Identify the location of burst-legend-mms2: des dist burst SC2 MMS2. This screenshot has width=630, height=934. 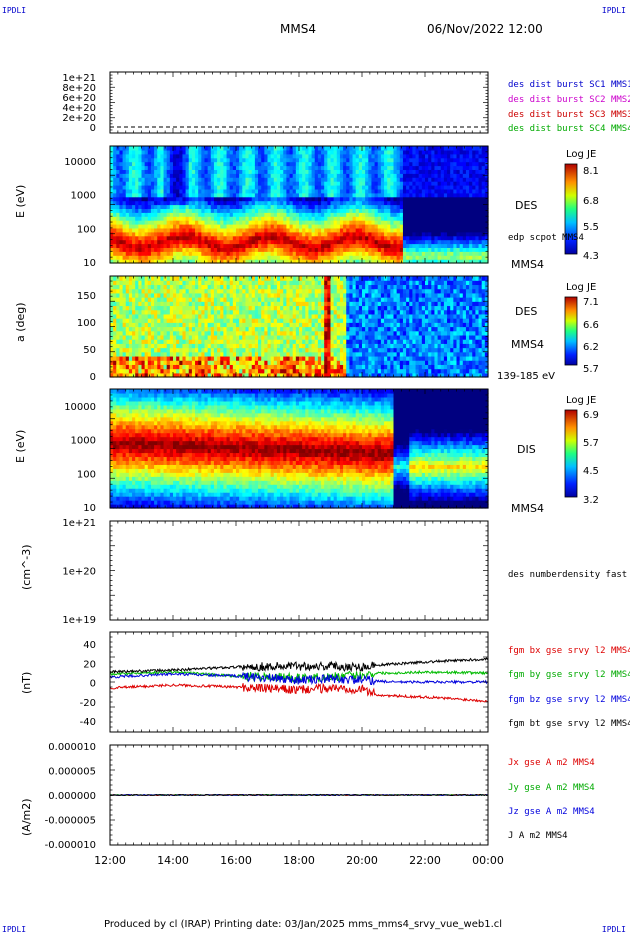
(569, 100).